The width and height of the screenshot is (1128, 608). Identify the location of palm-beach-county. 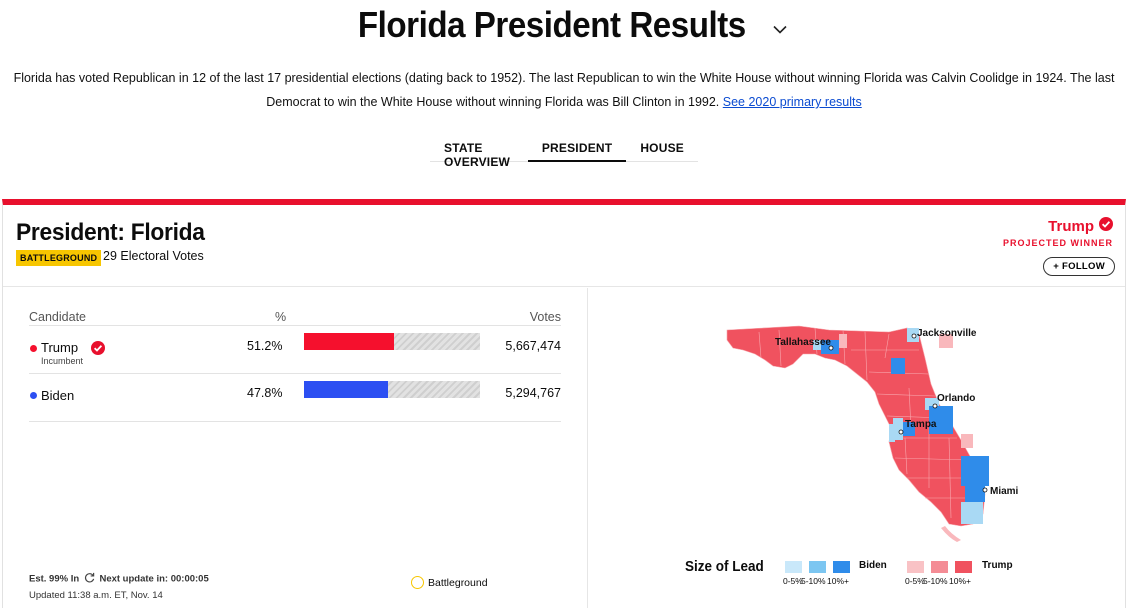
(975, 471).